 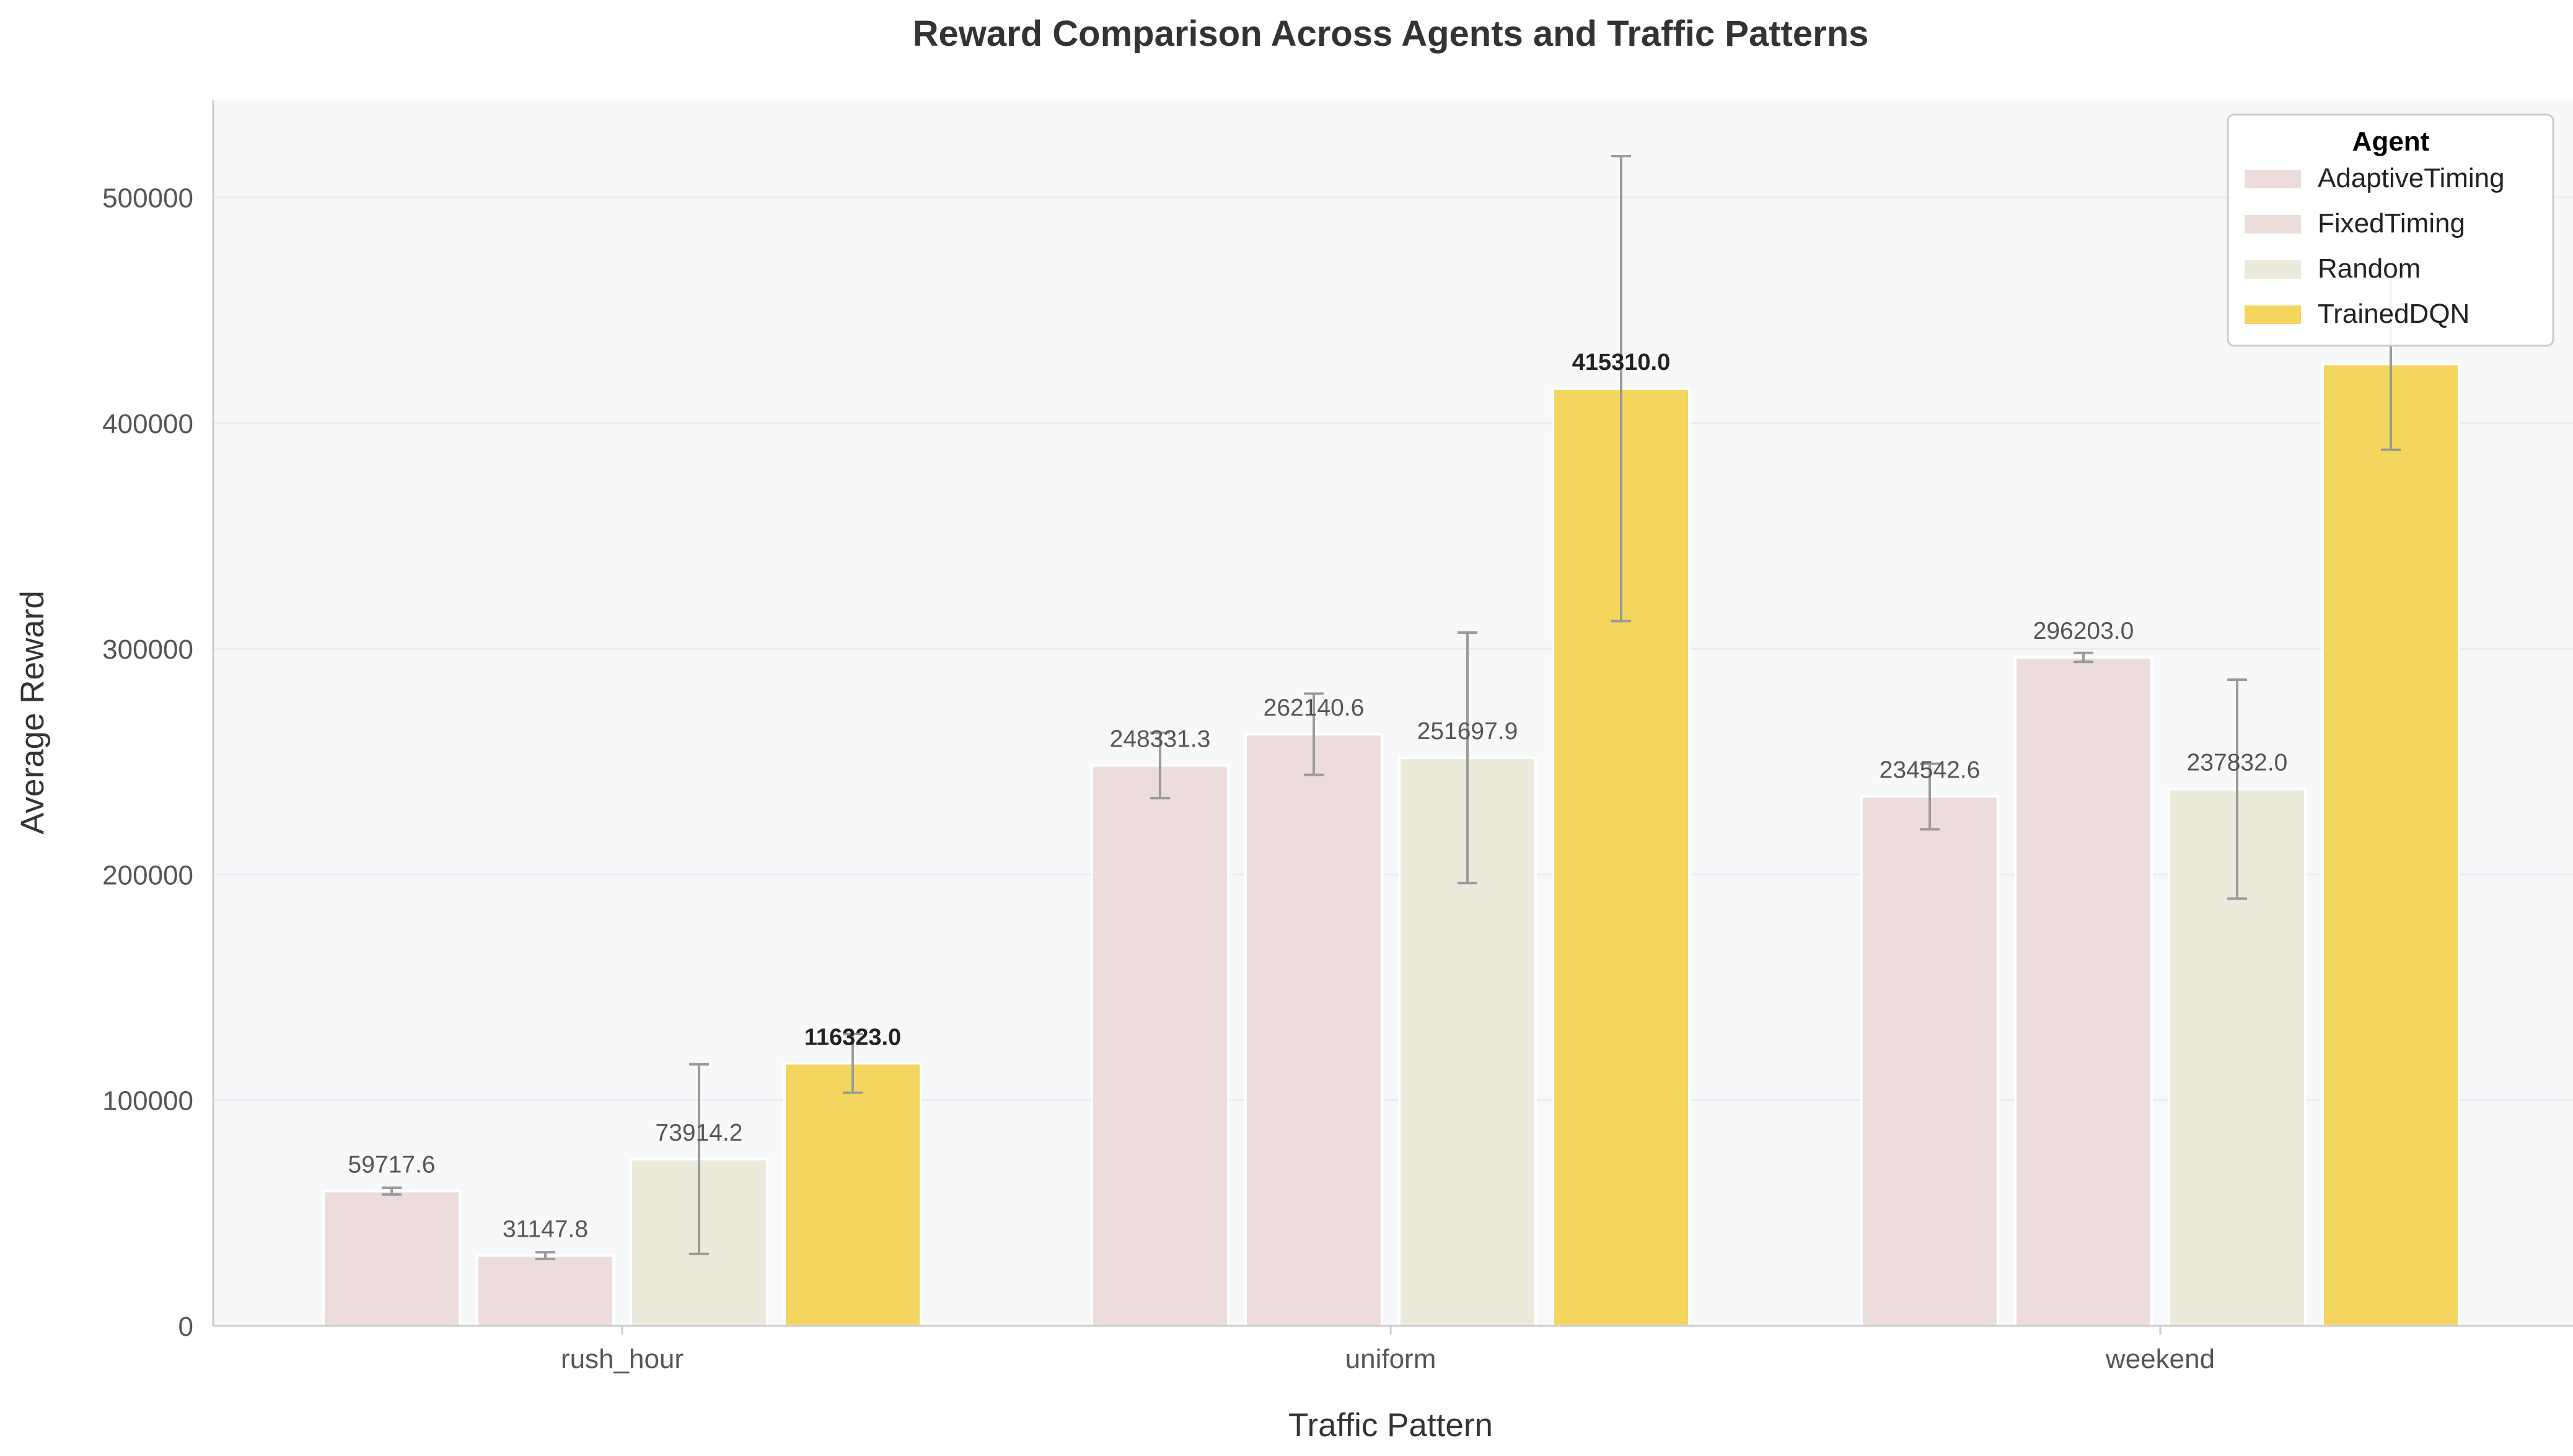 What do you see at coordinates (147, 199) in the screenshot?
I see `y-tick-label: 500000` at bounding box center [147, 199].